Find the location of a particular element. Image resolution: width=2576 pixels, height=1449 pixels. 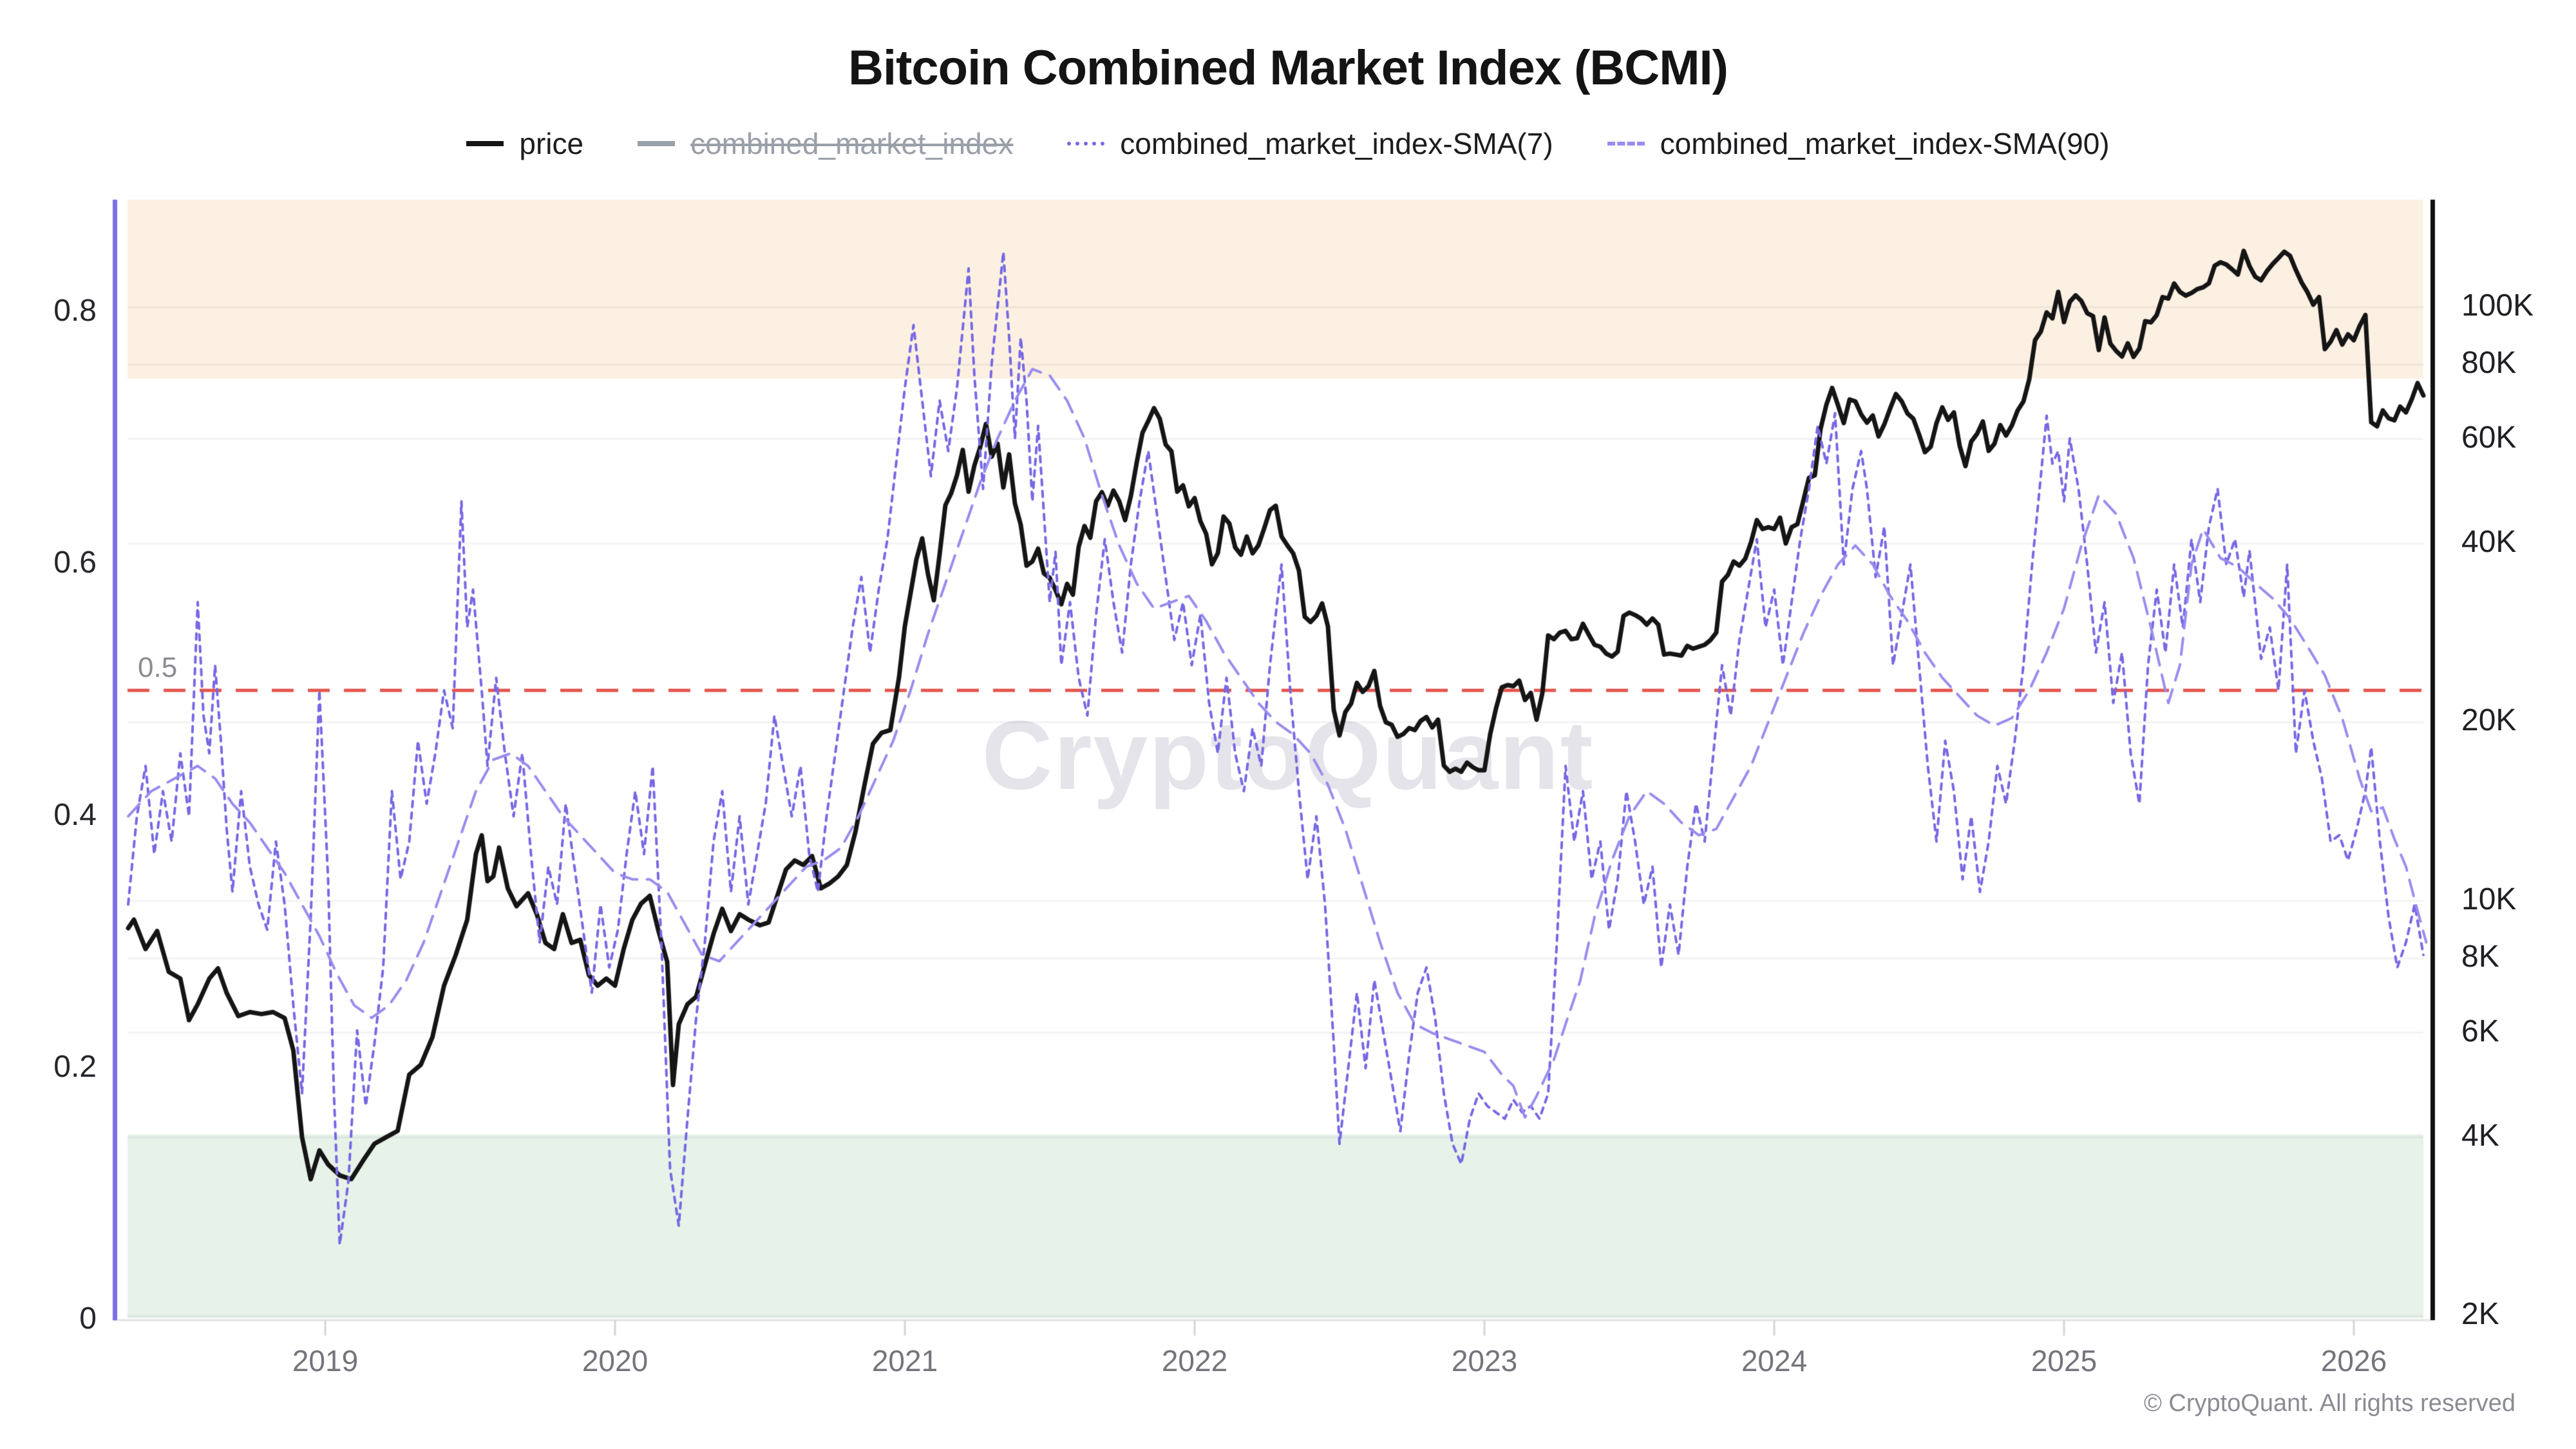

right-axis-tick-10K: 10K is located at coordinates (2489, 899).